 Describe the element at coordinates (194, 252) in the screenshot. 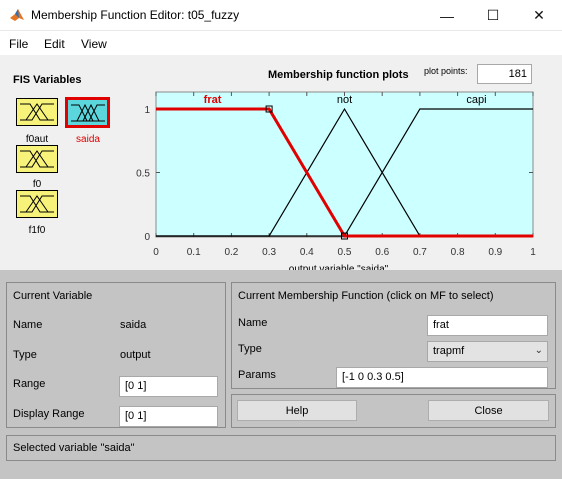

I see `x-tick-label: 0.1` at that location.